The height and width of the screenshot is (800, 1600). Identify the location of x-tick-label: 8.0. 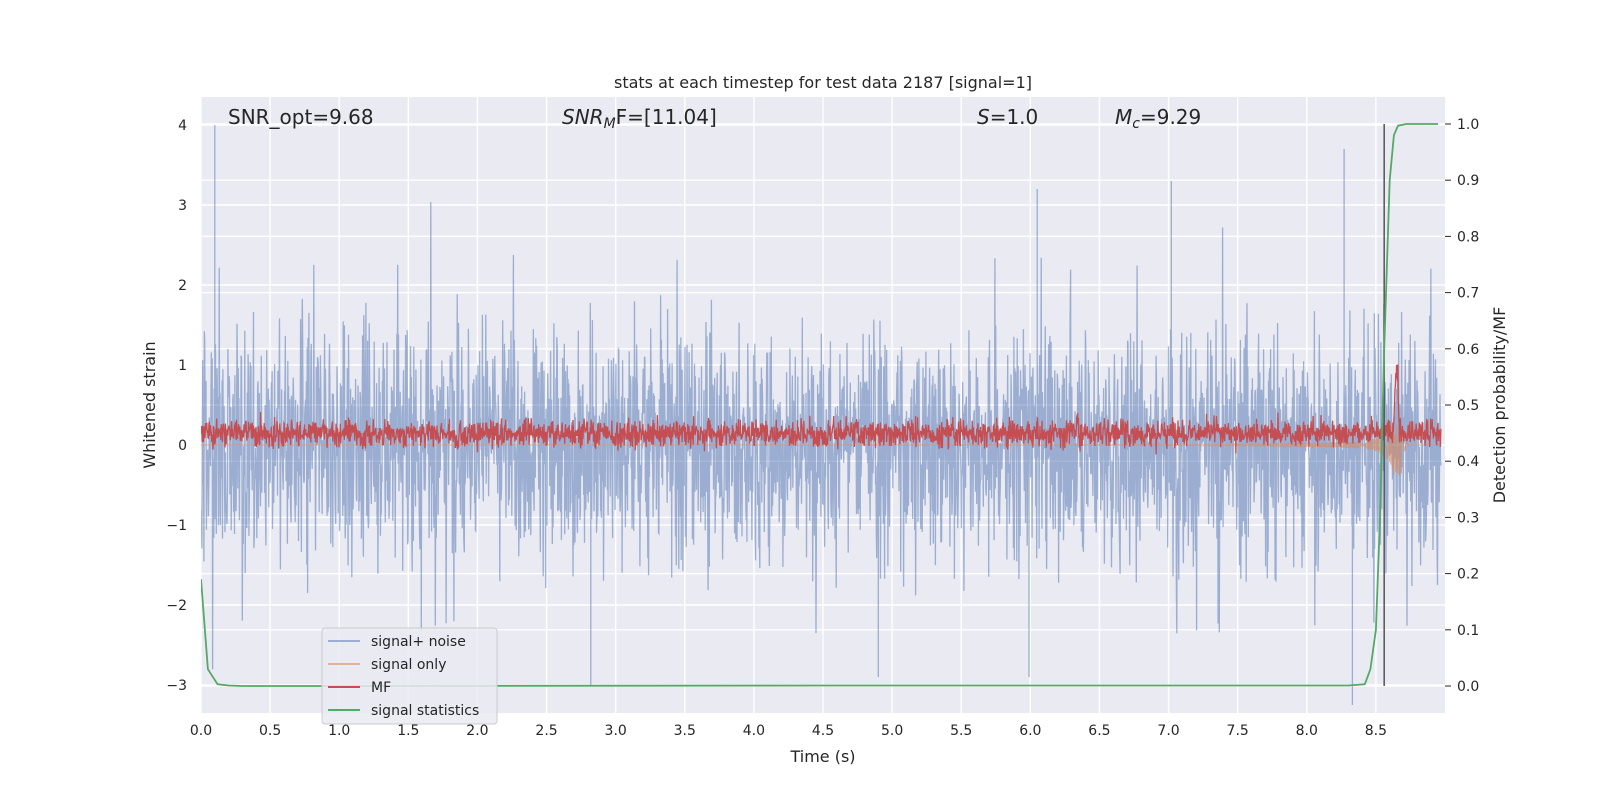
(1307, 731).